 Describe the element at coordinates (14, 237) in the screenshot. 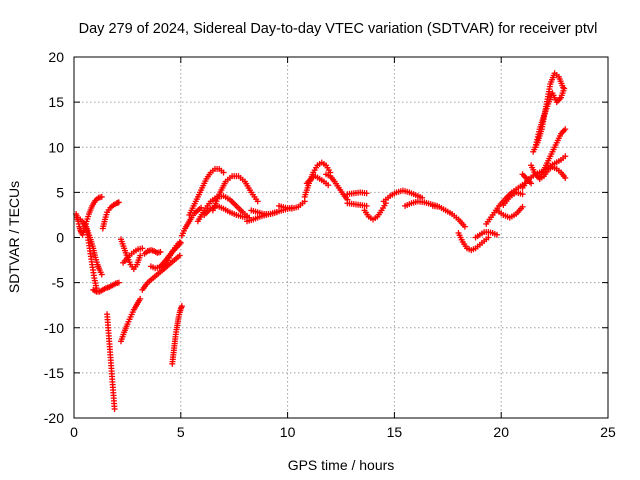

I see `y-axis-label: SDTVAR / TECUs` at that location.